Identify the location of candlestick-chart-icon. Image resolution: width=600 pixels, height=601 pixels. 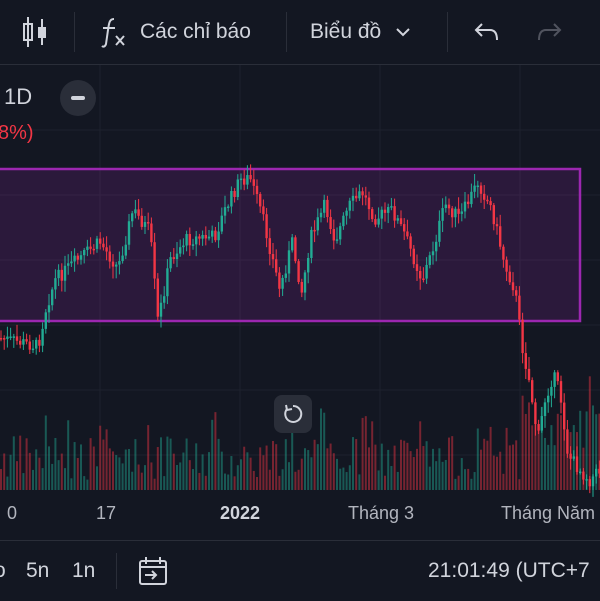
(35, 32).